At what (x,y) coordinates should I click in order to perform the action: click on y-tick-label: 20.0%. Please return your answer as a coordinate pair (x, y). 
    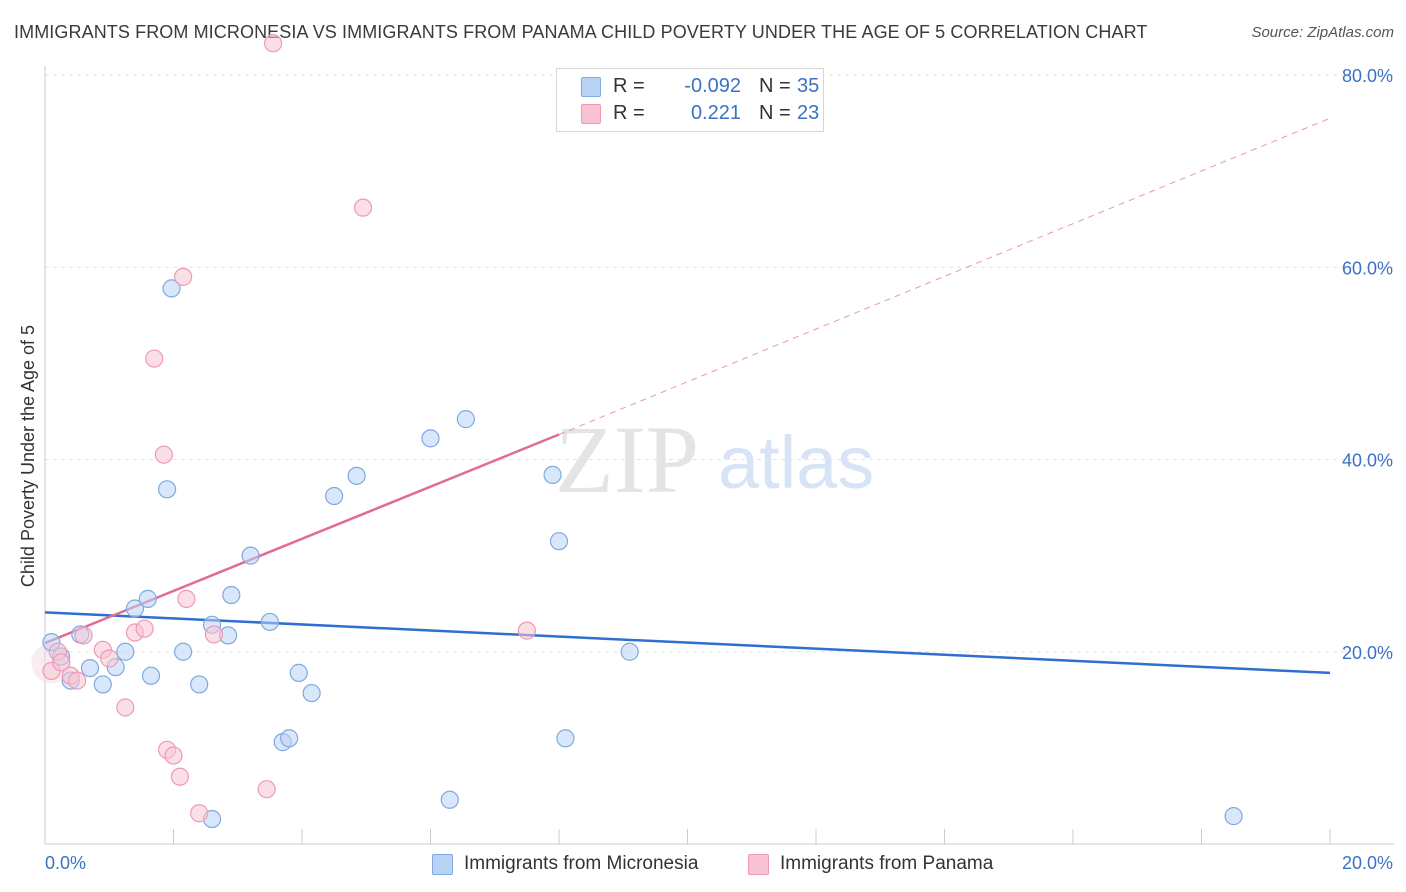
    Looking at the image, I should click on (1367, 653).